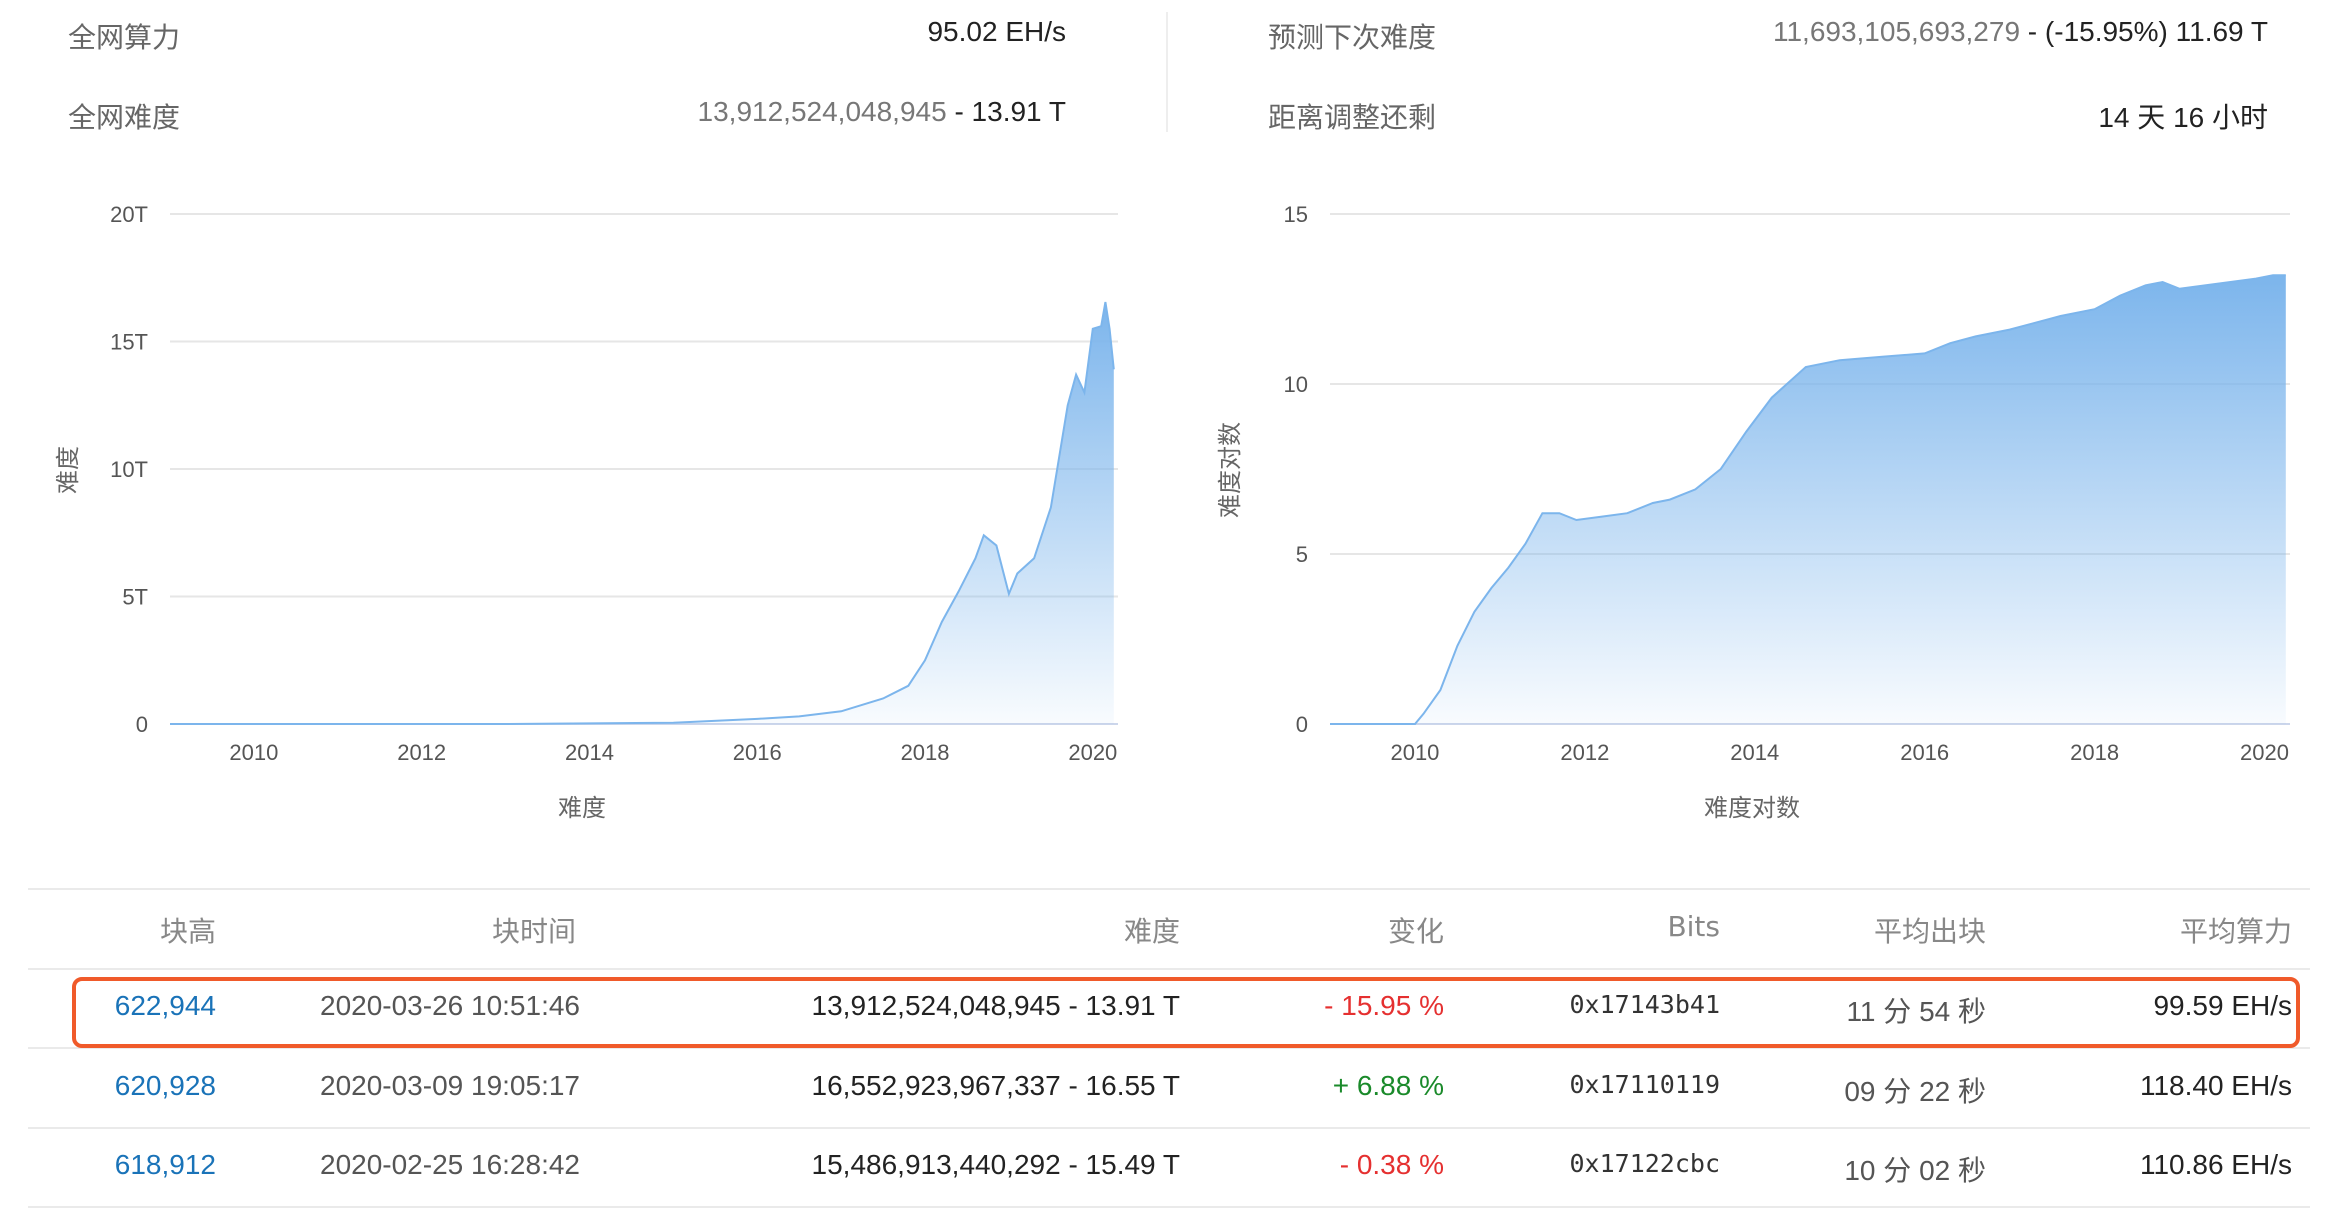 This screenshot has width=2340, height=1214. Describe the element at coordinates (534, 931) in the screenshot. I see `header-time: 块时间` at that location.